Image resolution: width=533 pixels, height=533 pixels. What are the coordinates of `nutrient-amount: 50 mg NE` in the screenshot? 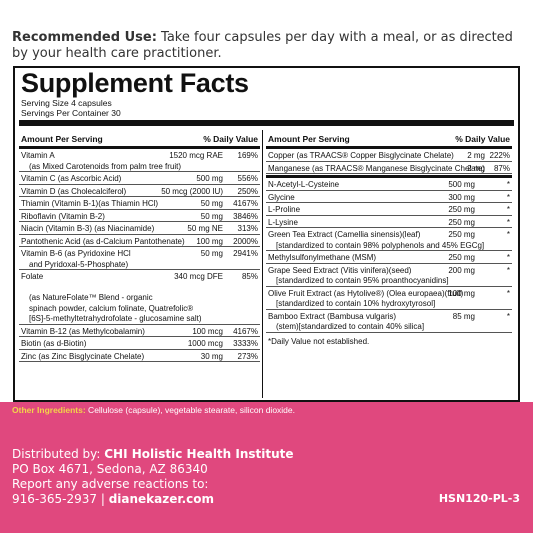 It's located at (205, 228).